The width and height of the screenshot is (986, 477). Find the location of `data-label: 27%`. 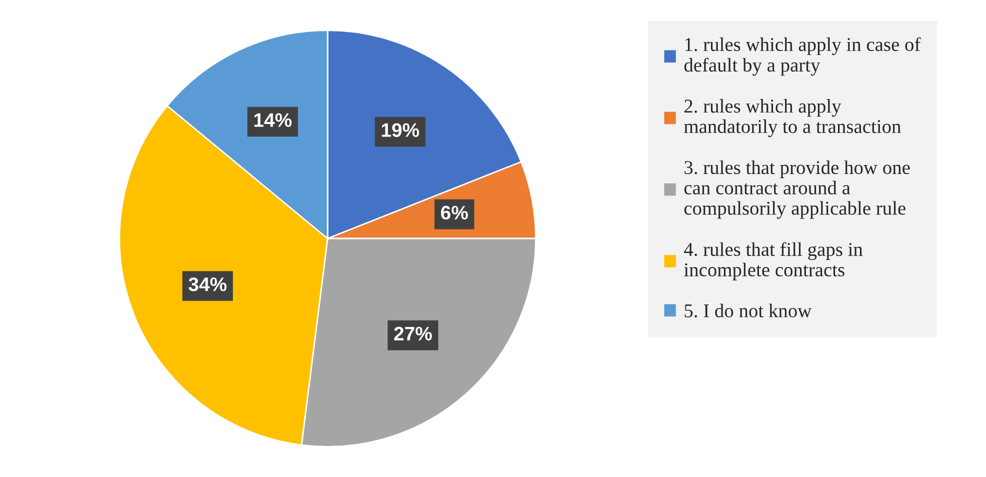

data-label: 27% is located at coordinates (413, 333).